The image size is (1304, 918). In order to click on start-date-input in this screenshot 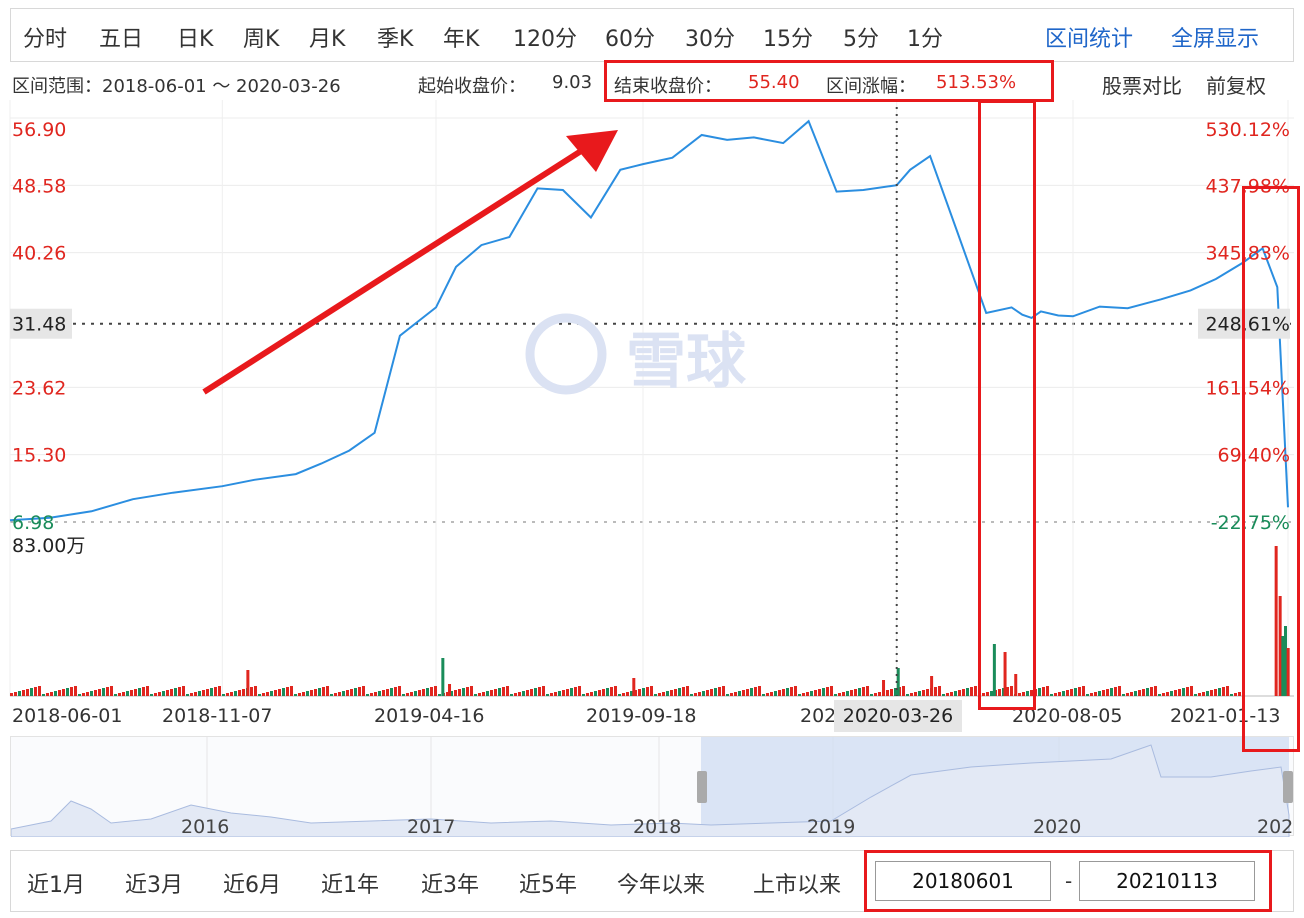, I will do `click(963, 881)`.